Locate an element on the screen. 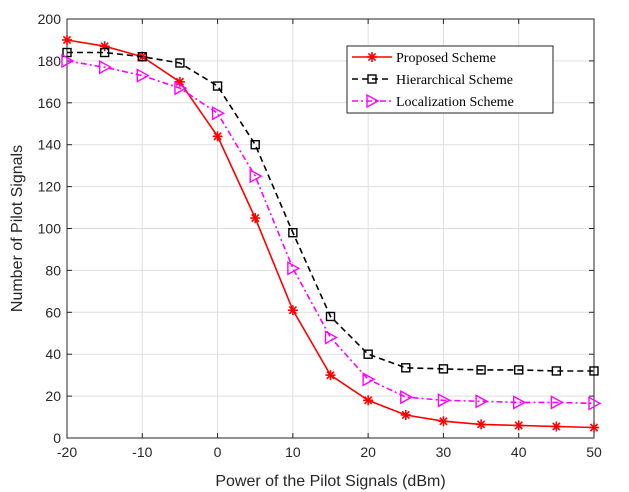 This screenshot has height=492, width=629. y-tick-label: 40 is located at coordinates (53, 354).